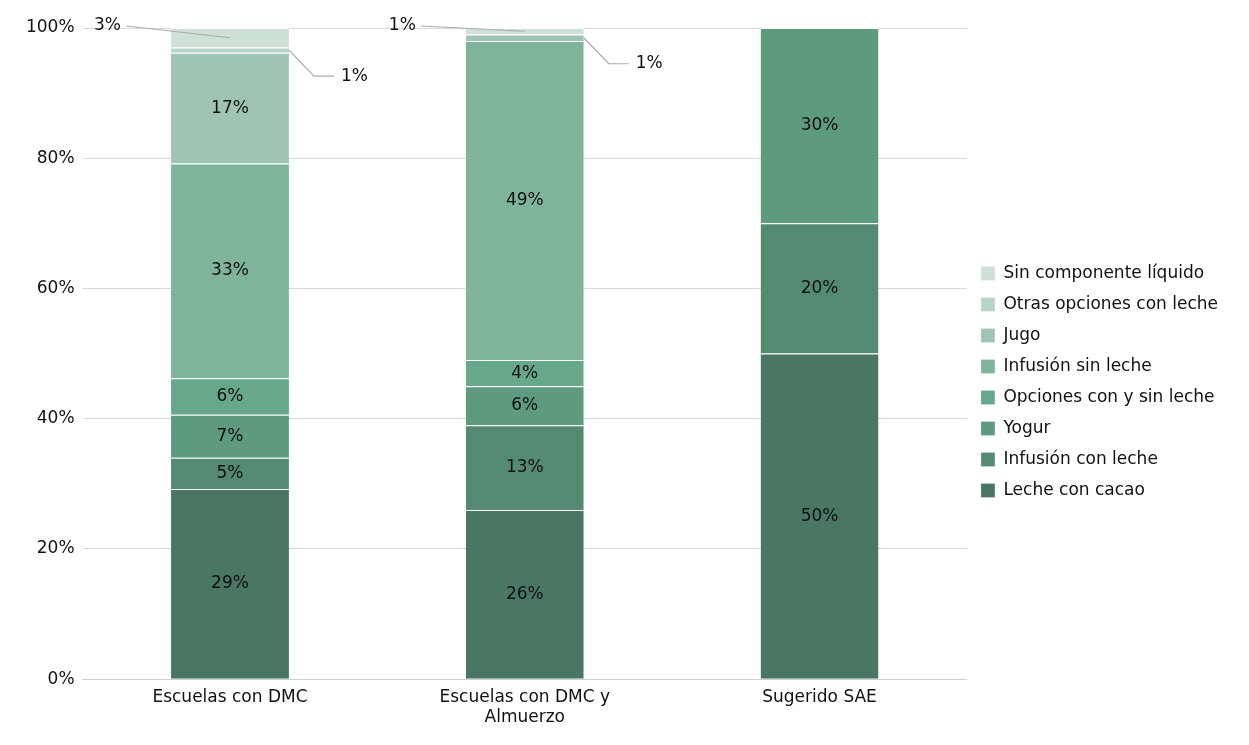  Describe the element at coordinates (230, 582) in the screenshot. I see `data-label: 29%` at that location.